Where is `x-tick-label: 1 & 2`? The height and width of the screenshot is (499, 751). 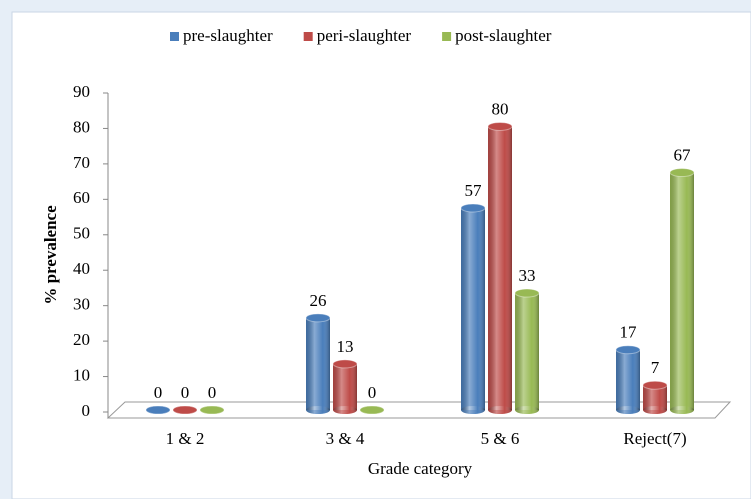
x-tick-label: 1 & 2 is located at coordinates (185, 438).